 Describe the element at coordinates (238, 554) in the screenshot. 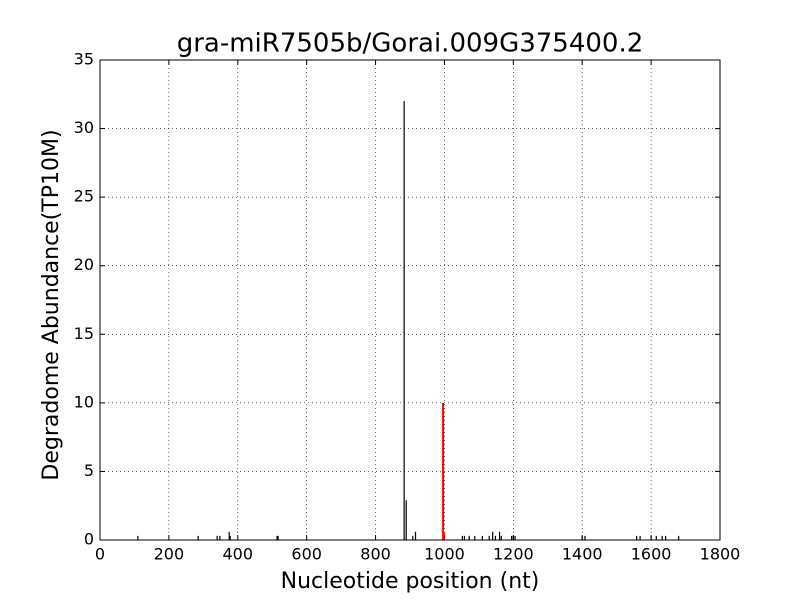

I see `x-tick-label: 400` at that location.